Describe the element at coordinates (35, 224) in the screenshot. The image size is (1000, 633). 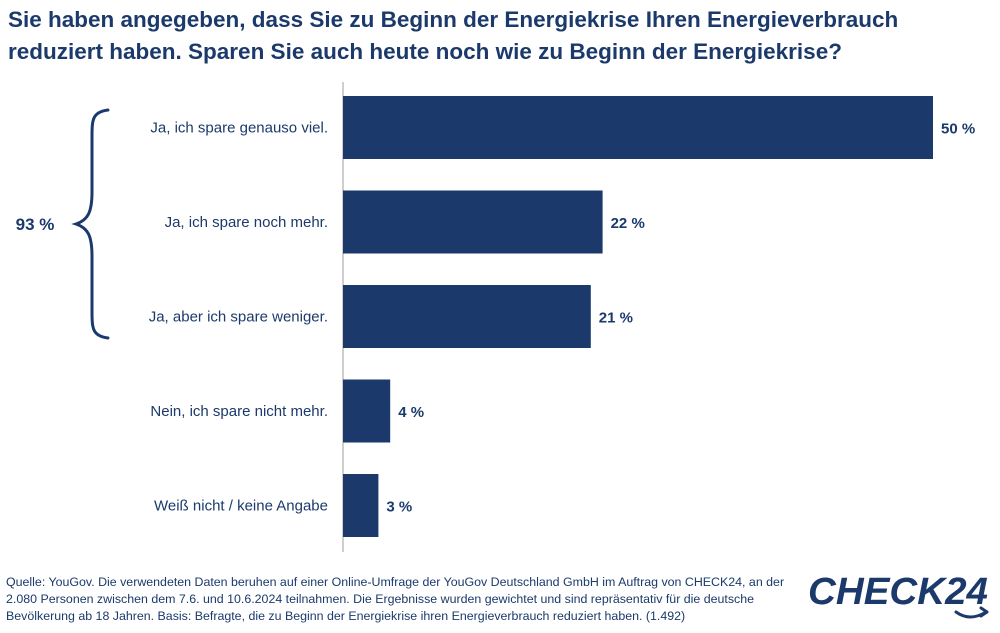
I see `group-total-label: 93 %` at that location.